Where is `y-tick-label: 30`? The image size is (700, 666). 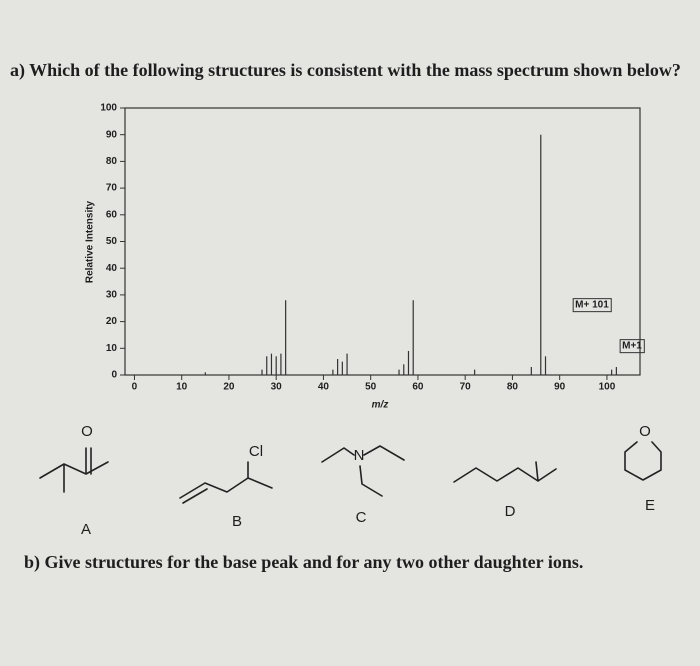
y-tick-label: 30 is located at coordinates (112, 295).